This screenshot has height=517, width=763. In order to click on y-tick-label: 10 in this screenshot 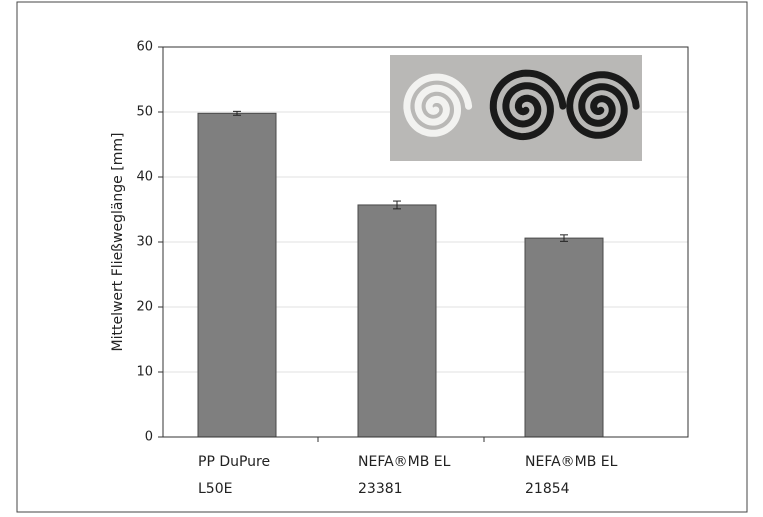, I will do `click(144, 372)`.